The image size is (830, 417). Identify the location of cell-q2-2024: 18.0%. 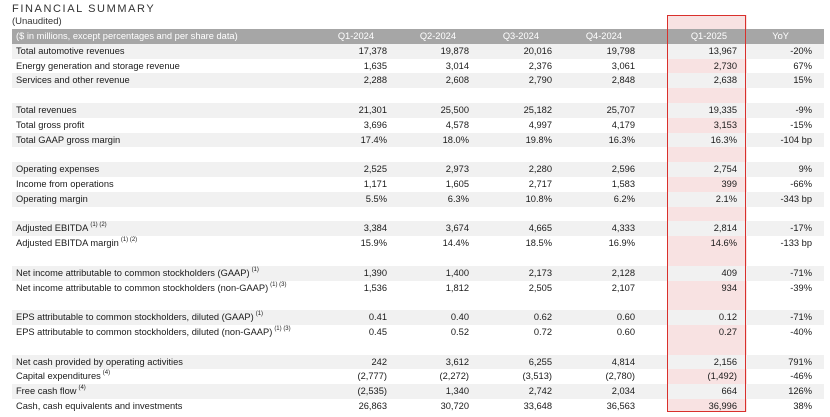
(455, 139).